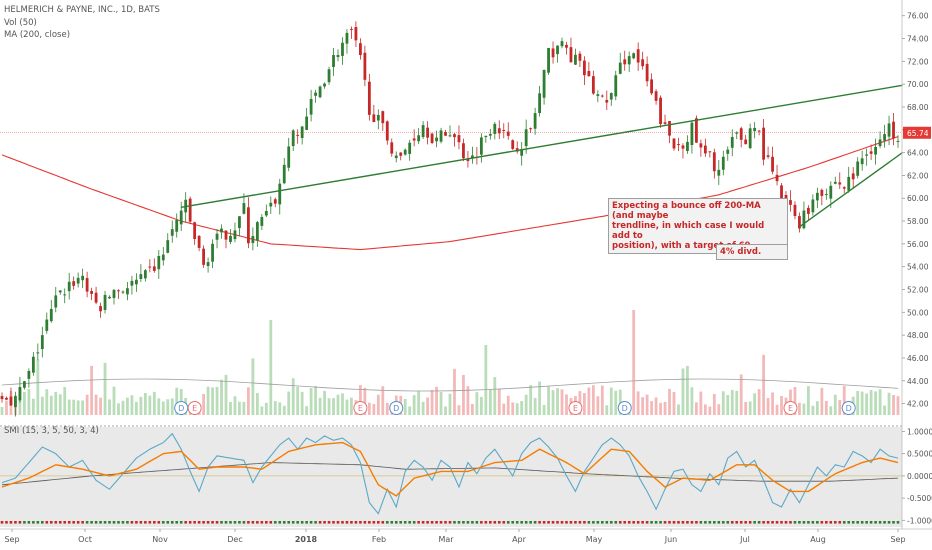 The image size is (932, 550). What do you see at coordinates (379, 539) in the screenshot?
I see `time-tick-label: Feb` at bounding box center [379, 539].